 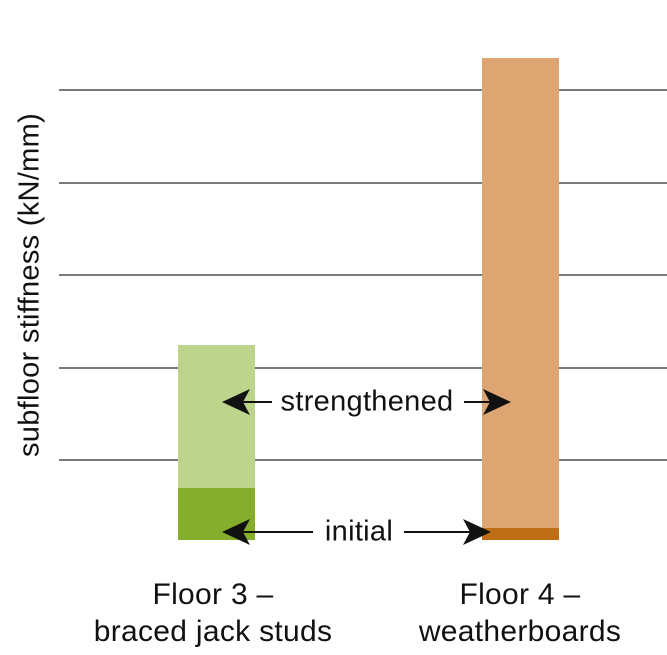 What do you see at coordinates (520, 594) in the screenshot?
I see `category-label-floor4-line1: Floor 4 –` at bounding box center [520, 594].